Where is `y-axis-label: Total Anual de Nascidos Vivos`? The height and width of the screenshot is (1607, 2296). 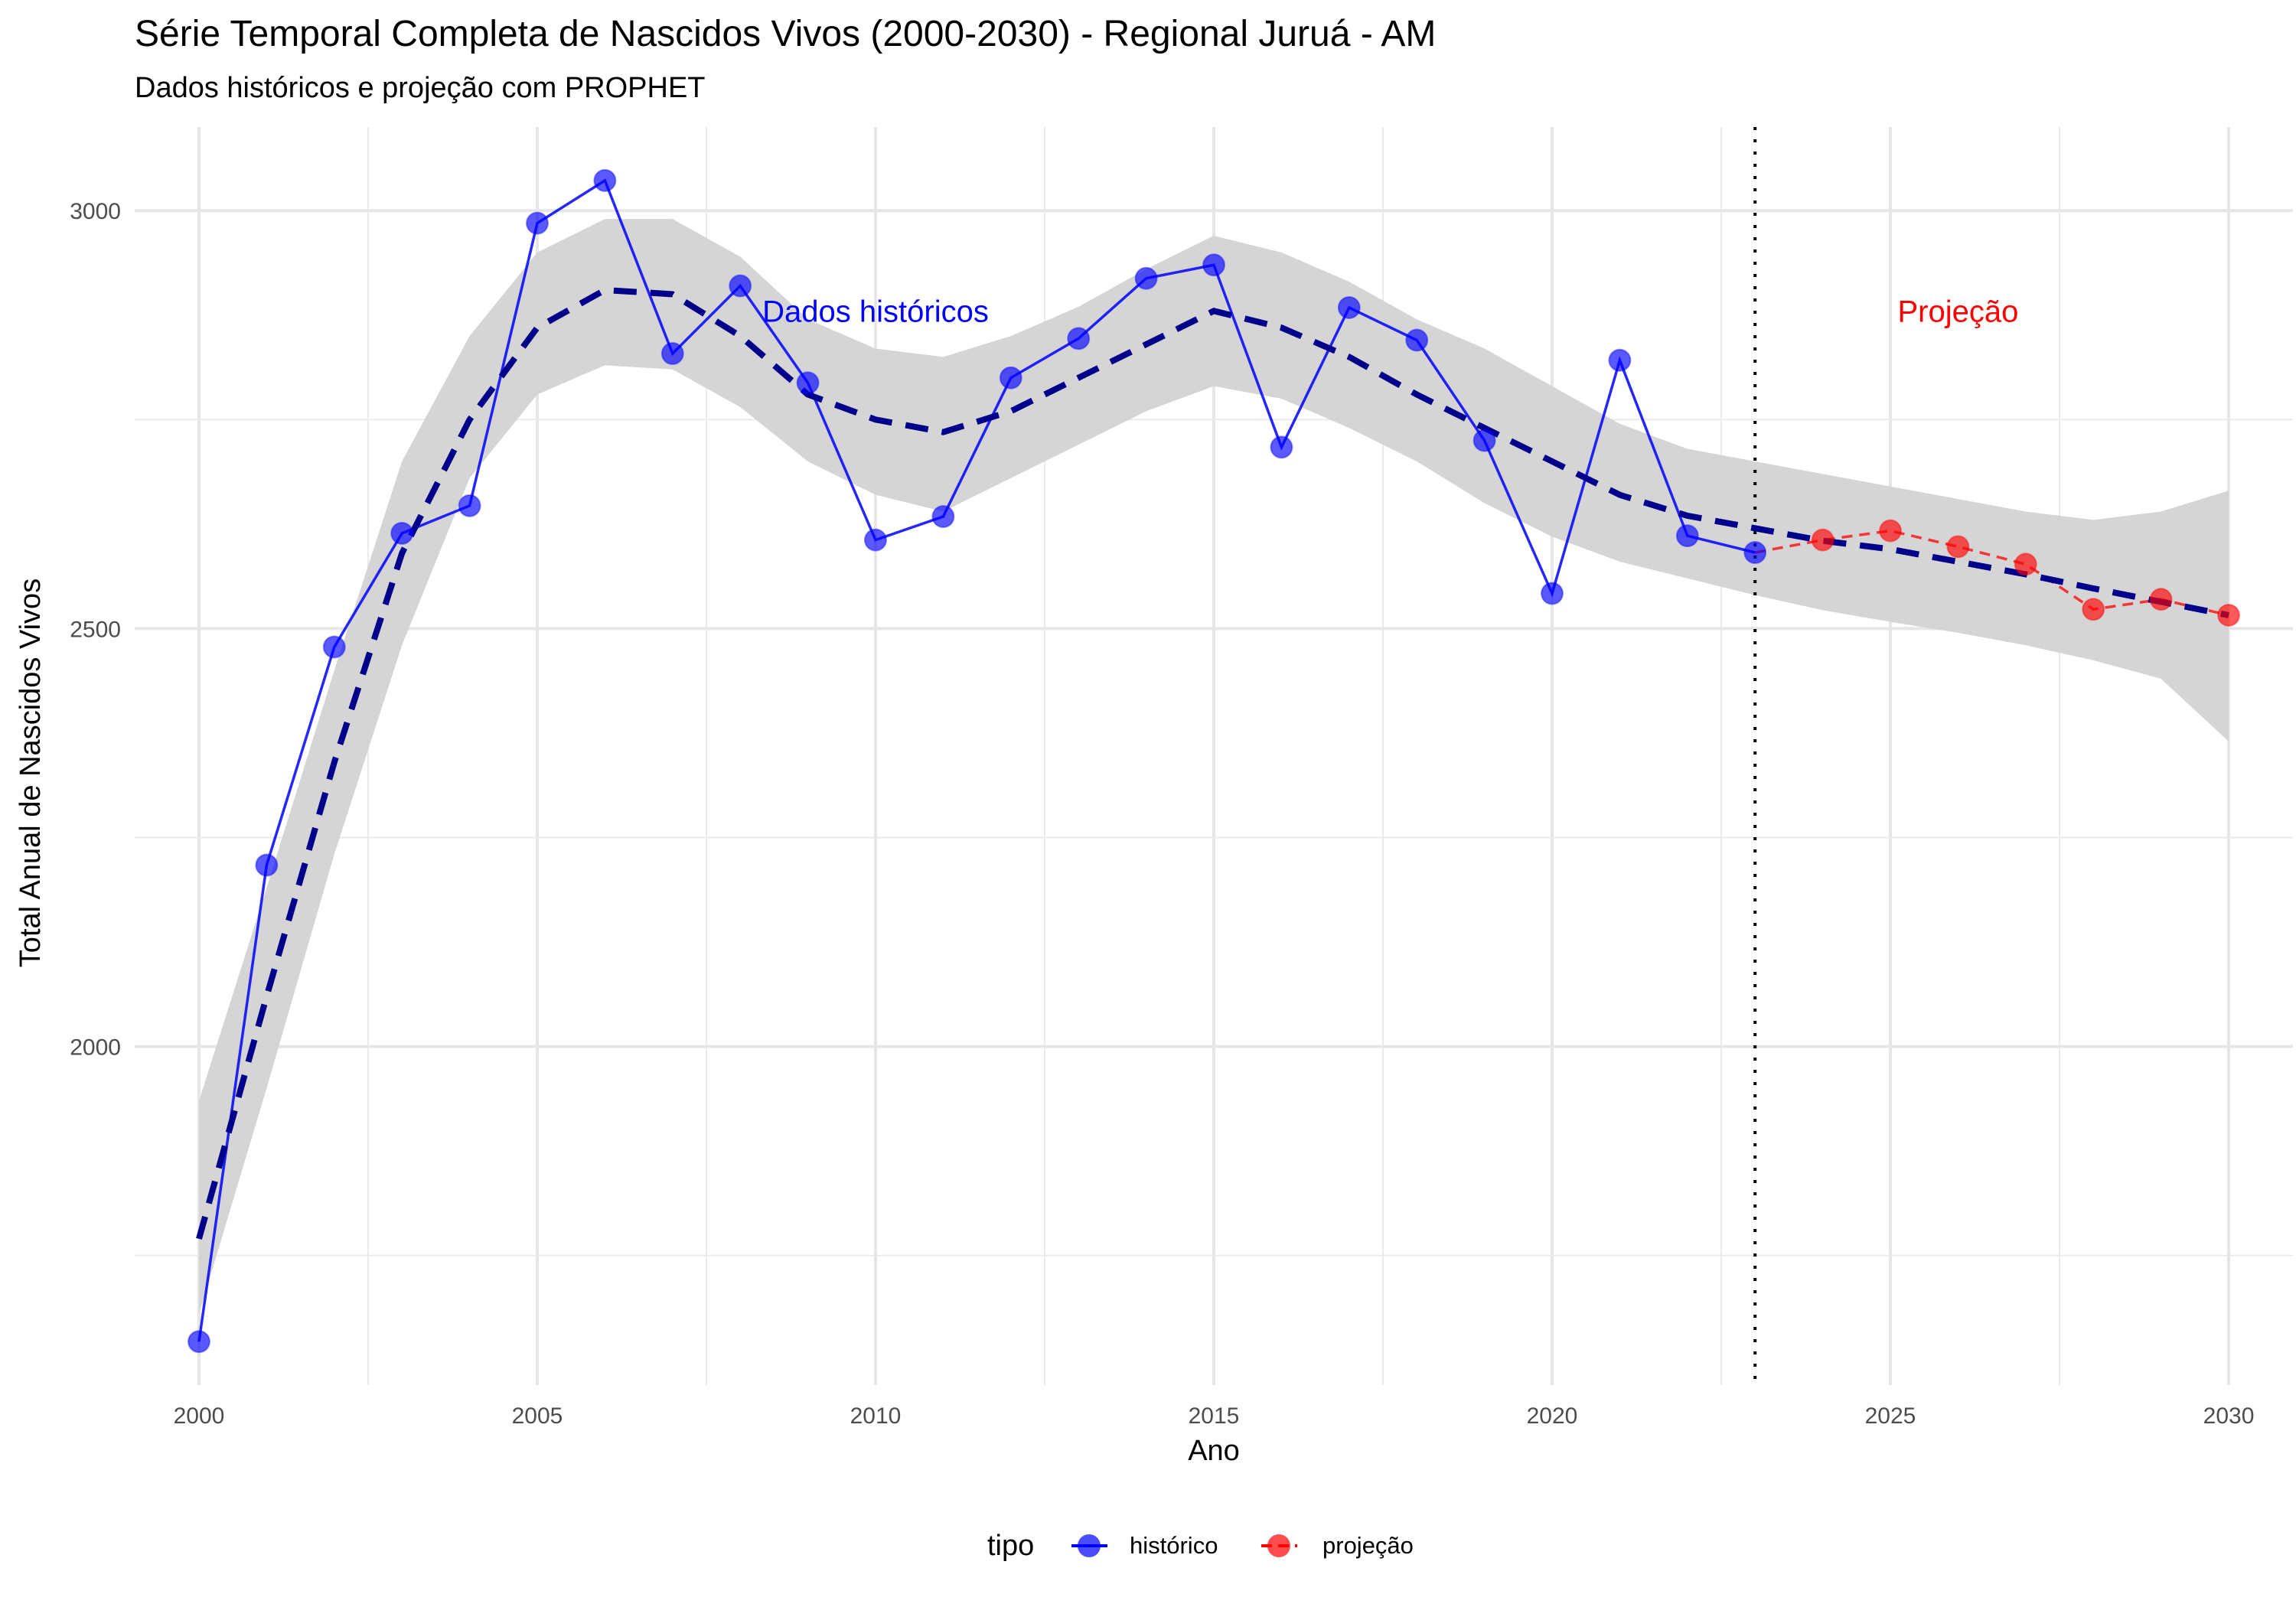 y-axis-label: Total Anual de Nascidos Vivos is located at coordinates (31, 773).